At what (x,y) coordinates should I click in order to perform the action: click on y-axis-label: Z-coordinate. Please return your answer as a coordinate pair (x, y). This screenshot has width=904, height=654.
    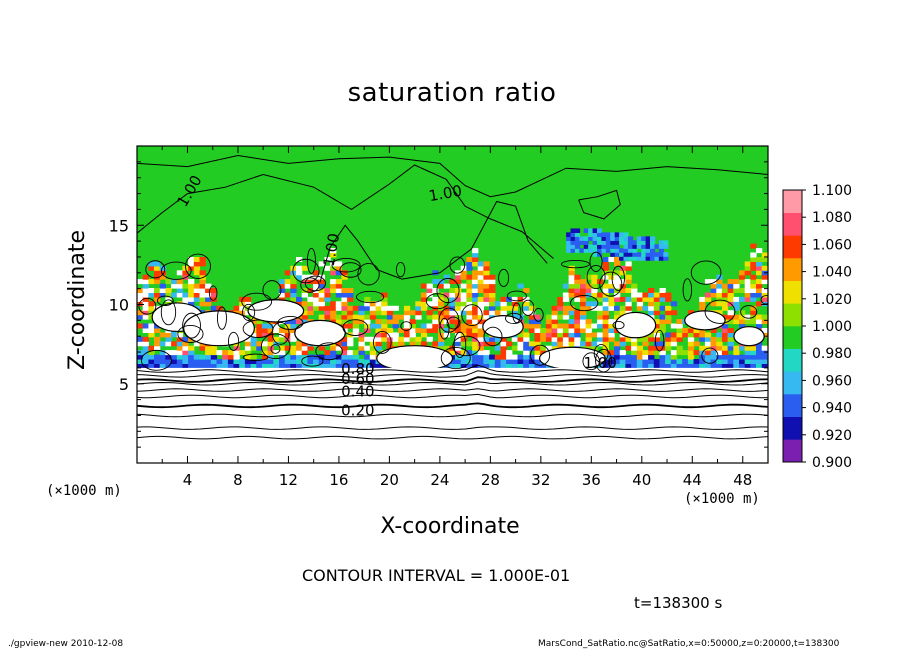
    Looking at the image, I should click on (77, 300).